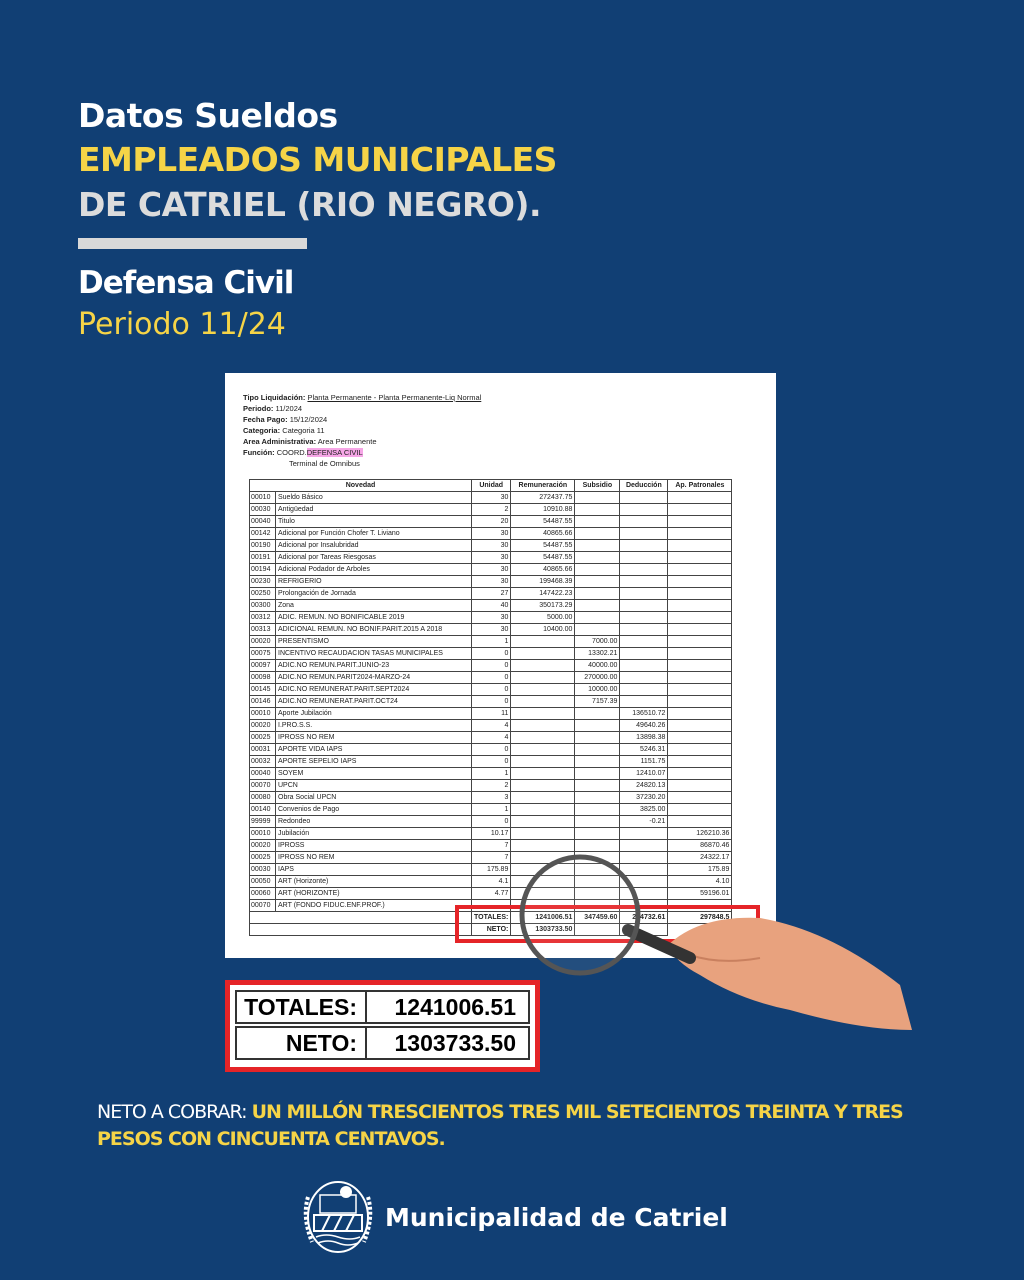 The height and width of the screenshot is (1280, 1024). I want to click on divider, so click(192, 243).